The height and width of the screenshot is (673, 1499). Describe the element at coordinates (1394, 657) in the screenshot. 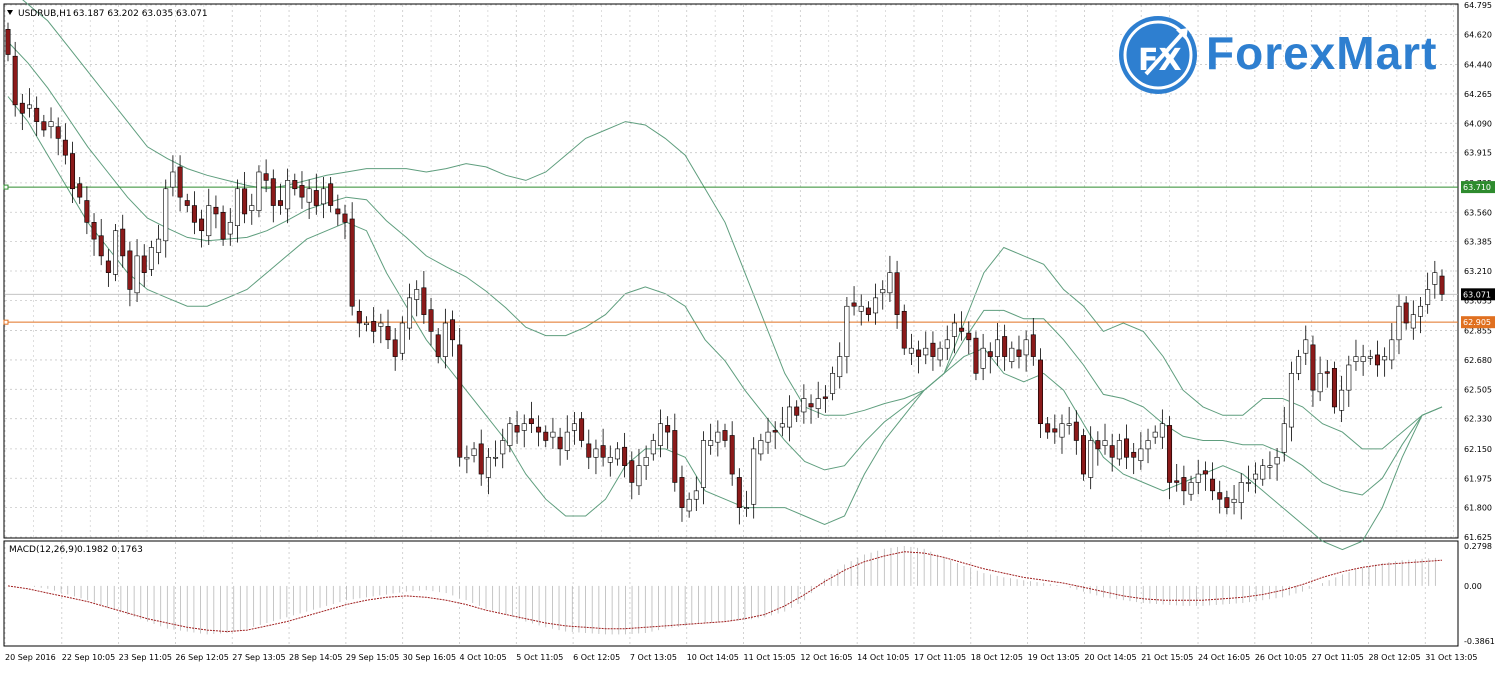

I see `x-tick-label: 28 Oct 12:05` at that location.